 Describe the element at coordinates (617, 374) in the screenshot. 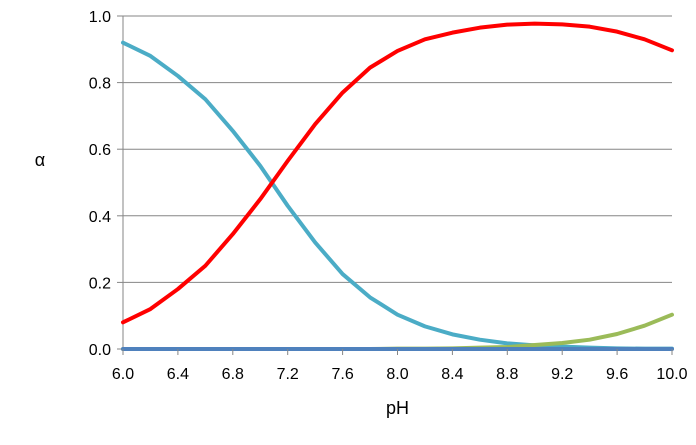

I see `x-tick-label: 9.6` at that location.